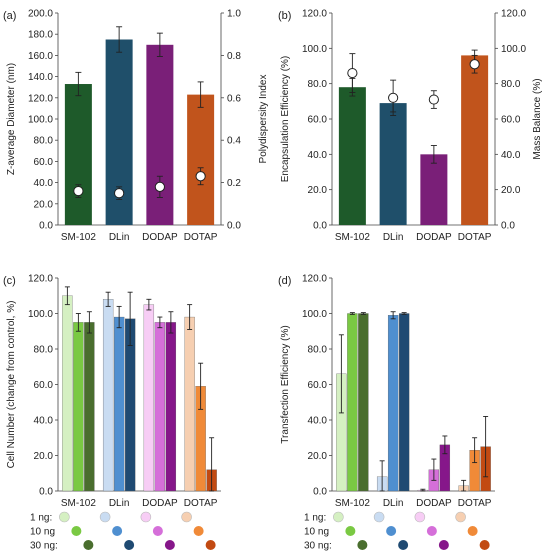  I want to click on y-tick-label: 200.0, so click(40, 14).